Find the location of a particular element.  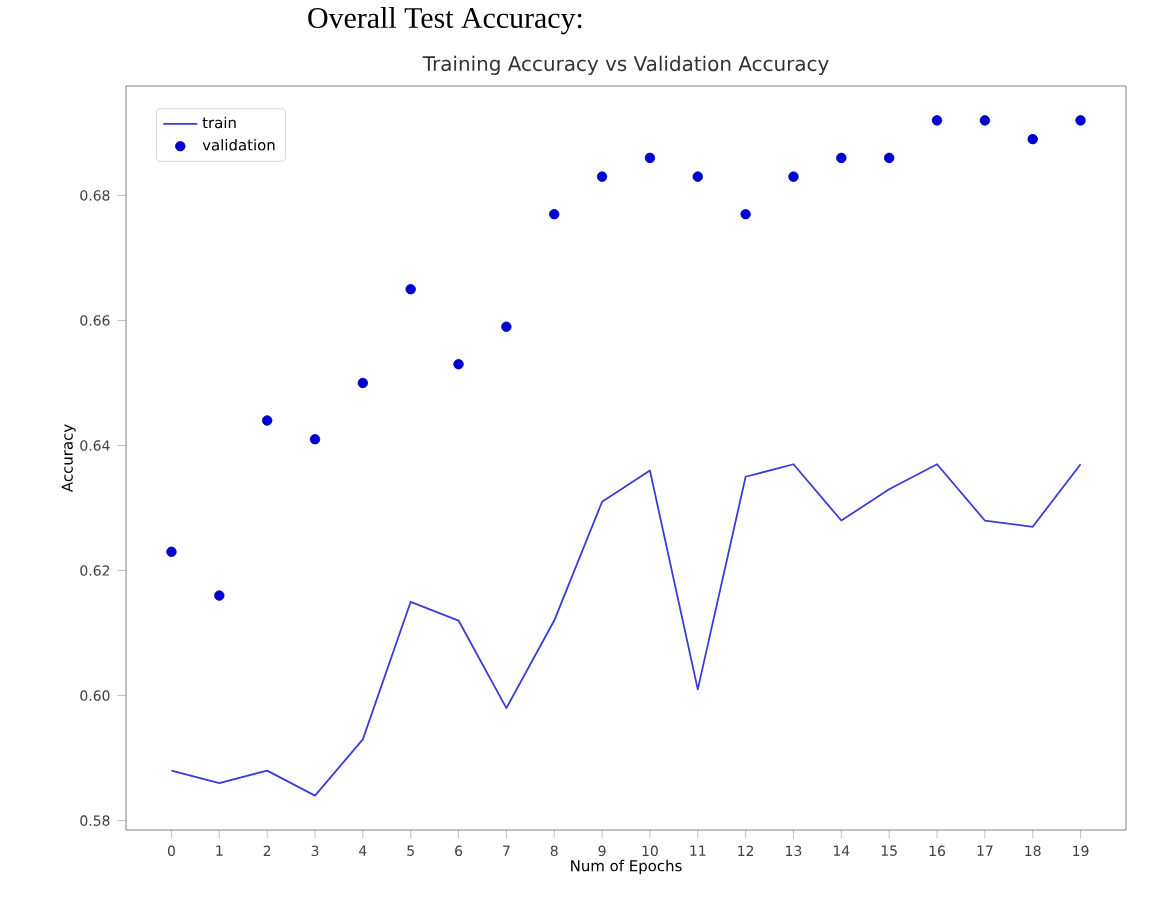

chart-title: Training Accuracy vs Validation Accuracy is located at coordinates (625, 65).